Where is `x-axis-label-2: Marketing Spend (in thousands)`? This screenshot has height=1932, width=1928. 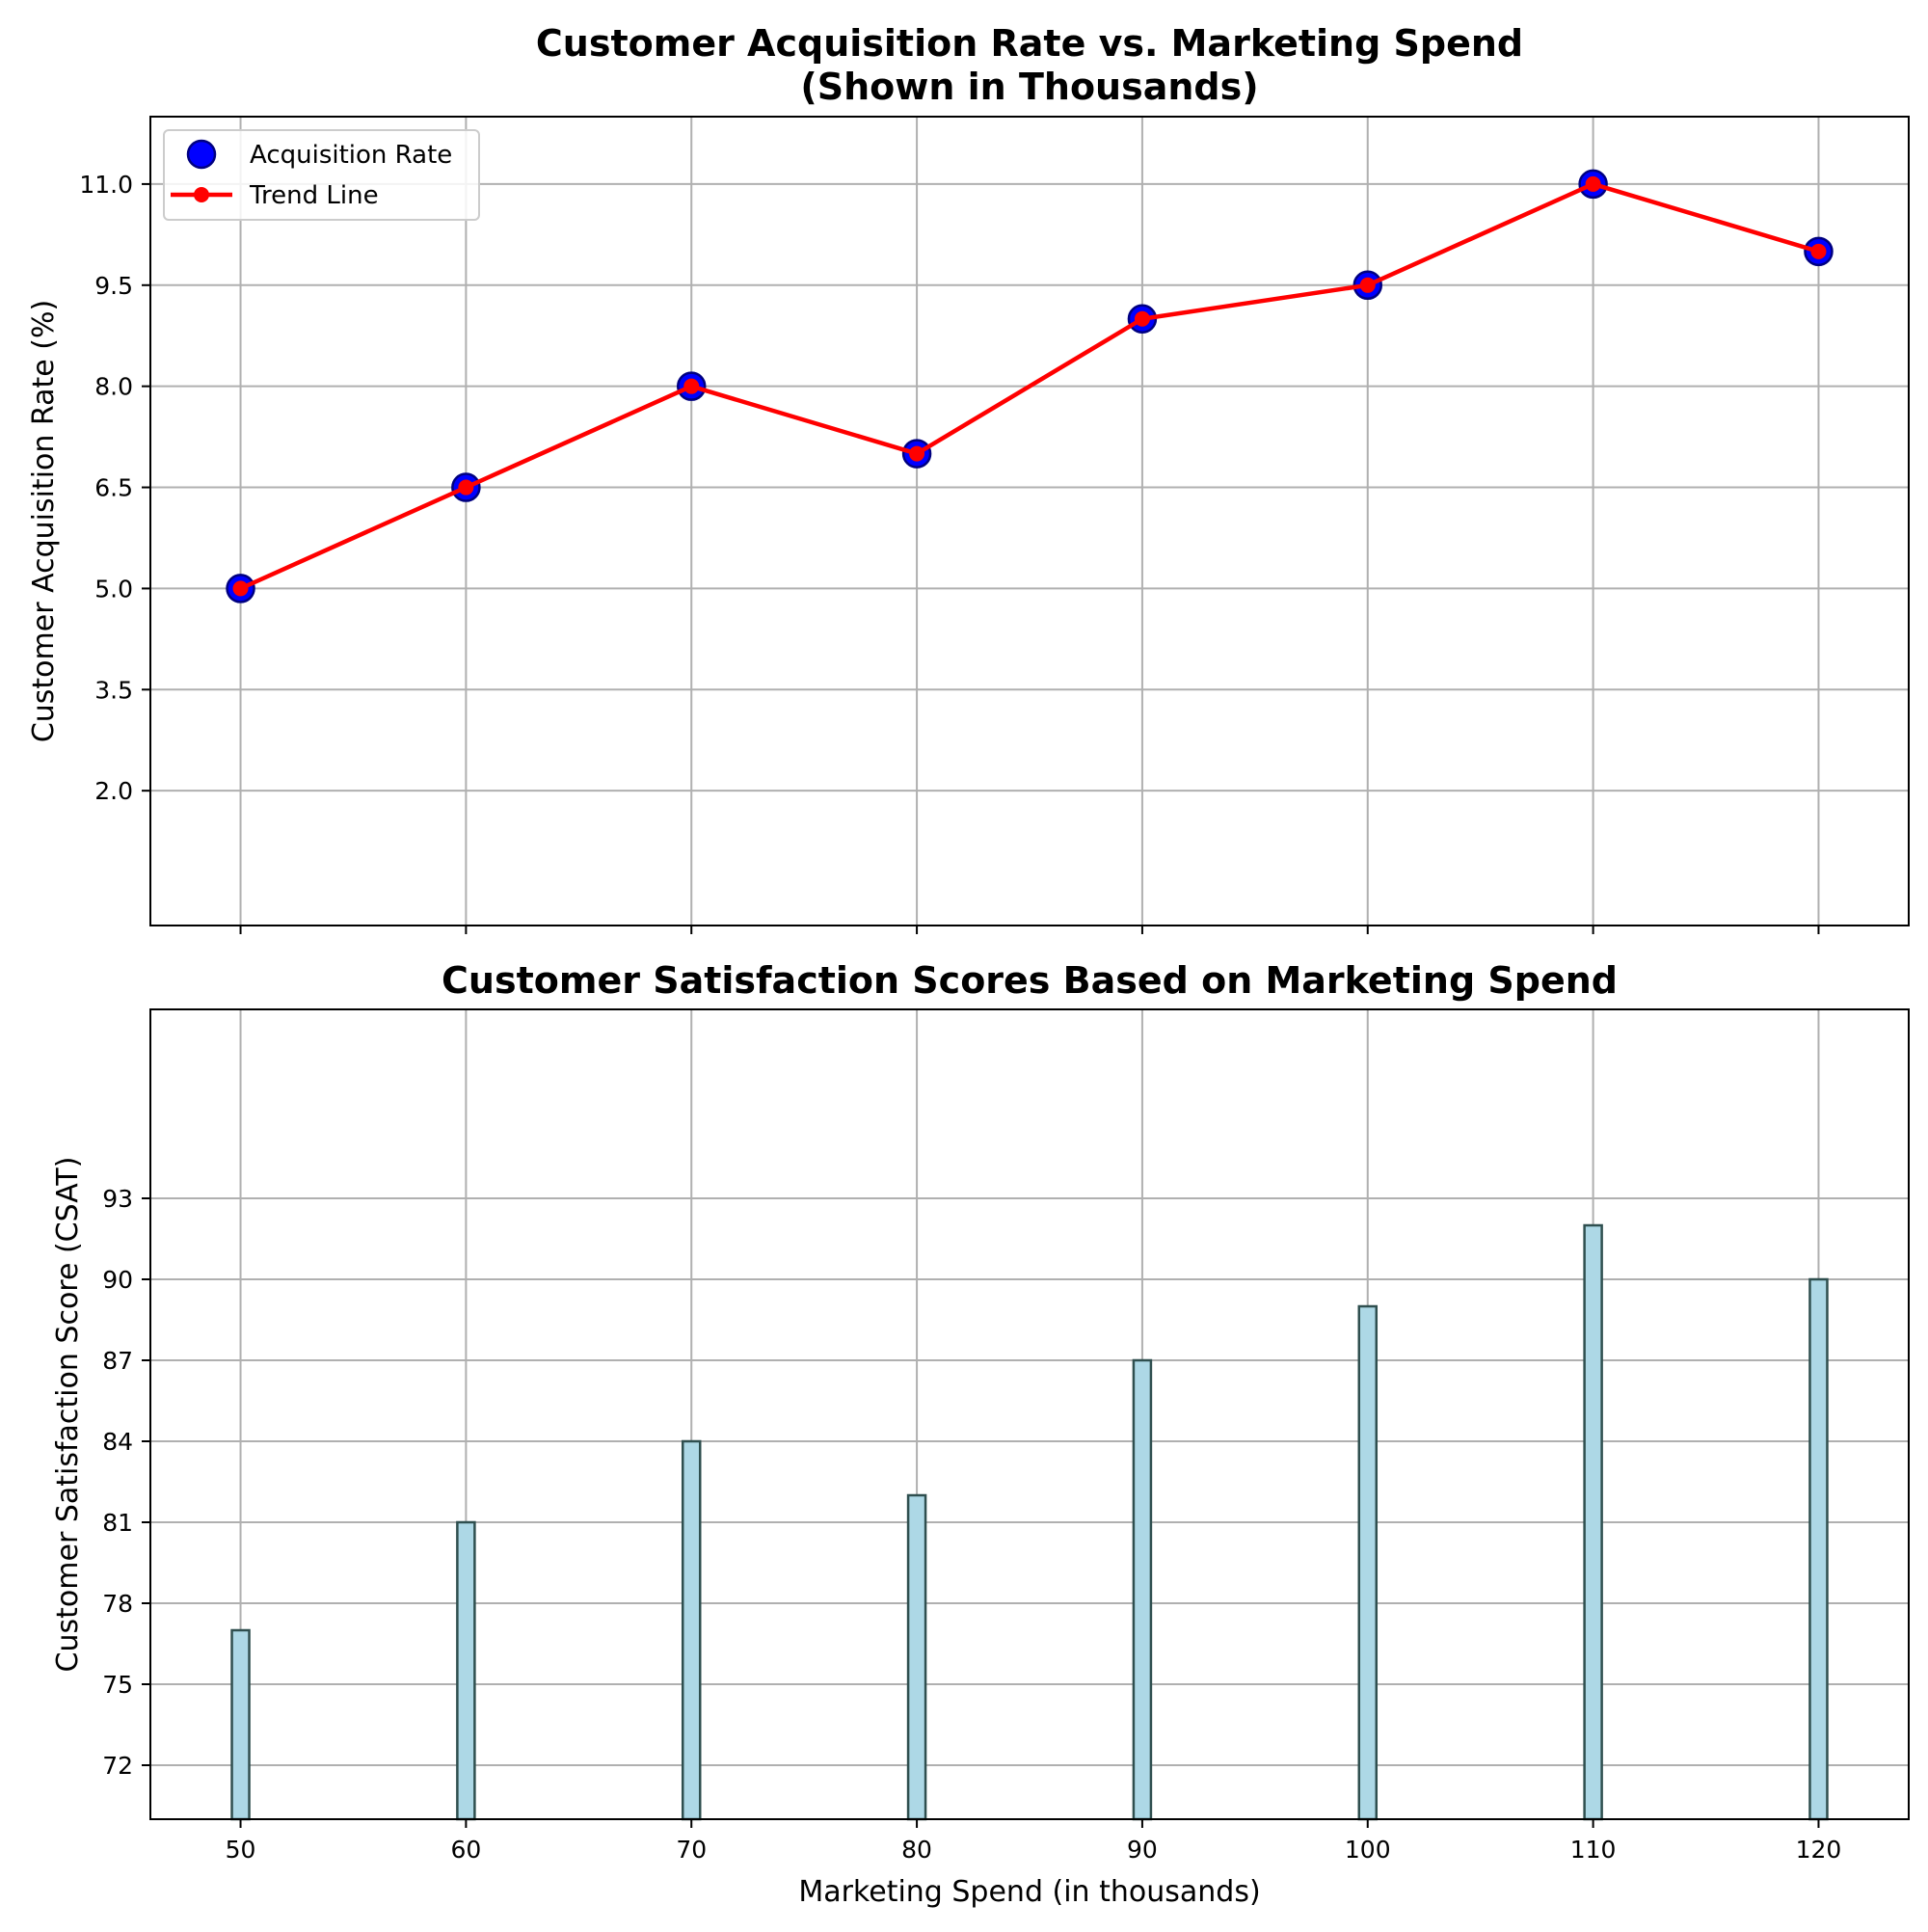 x-axis-label-2: Marketing Spend (in thousands) is located at coordinates (1029, 1892).